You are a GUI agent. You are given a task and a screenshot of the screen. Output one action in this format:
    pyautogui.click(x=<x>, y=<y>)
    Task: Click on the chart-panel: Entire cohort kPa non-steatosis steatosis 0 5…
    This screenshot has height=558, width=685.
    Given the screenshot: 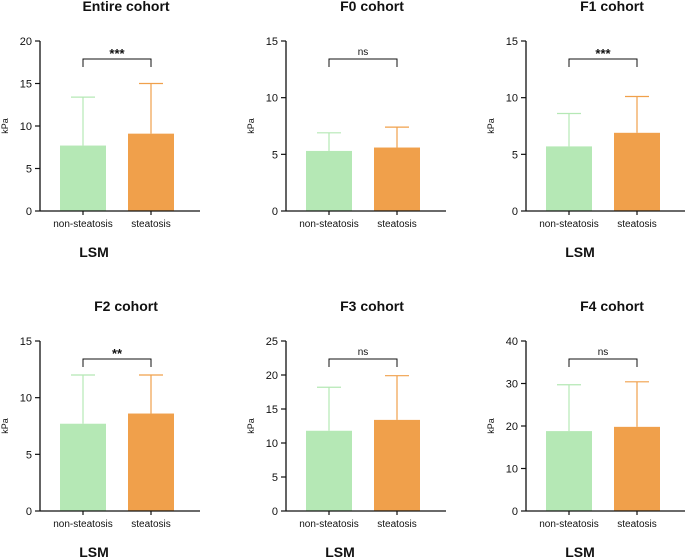 What is the action you would take?
    pyautogui.click(x=100, y=130)
    